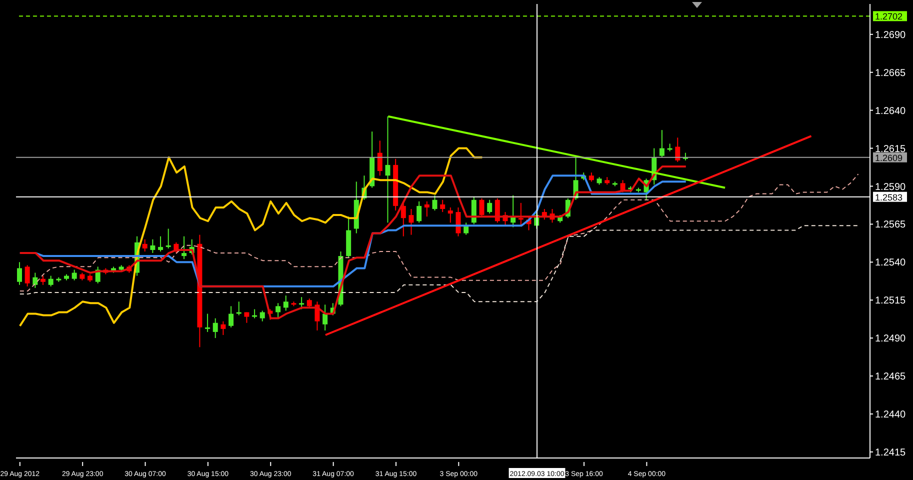  What do you see at coordinates (439, 263) in the screenshot?
I see `line-series` at bounding box center [439, 263].